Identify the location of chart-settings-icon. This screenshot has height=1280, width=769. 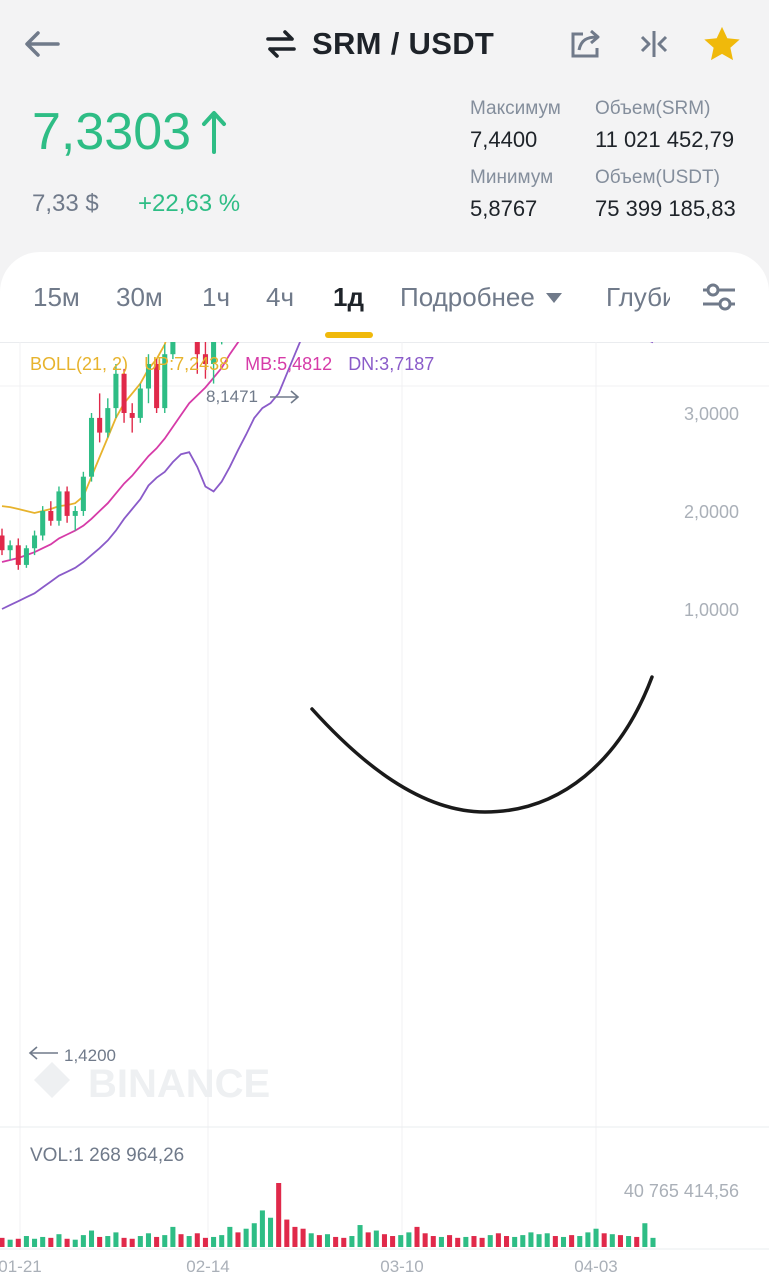
(719, 297).